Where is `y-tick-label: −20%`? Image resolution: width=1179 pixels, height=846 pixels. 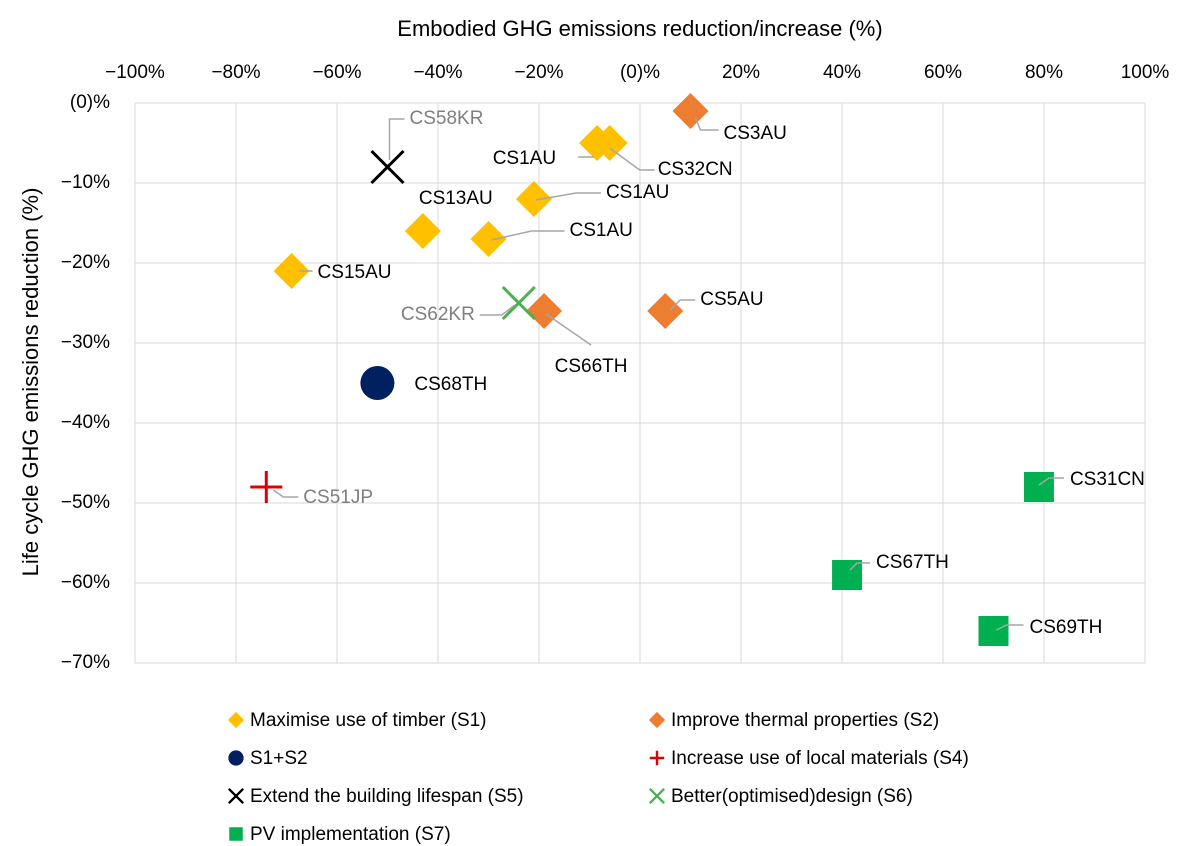 y-tick-label: −20% is located at coordinates (85, 262).